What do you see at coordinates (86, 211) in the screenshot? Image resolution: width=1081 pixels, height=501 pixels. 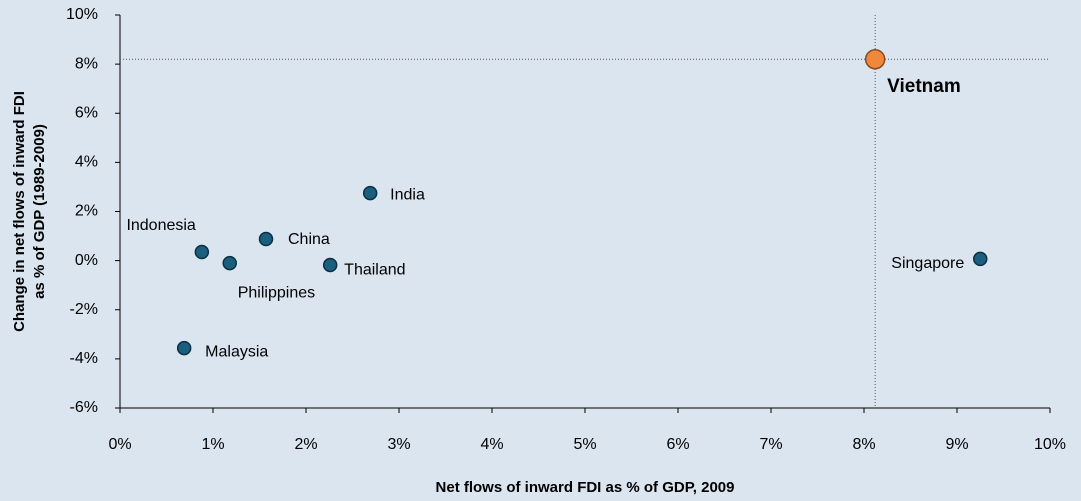 I see `y-tick-label: 2%` at bounding box center [86, 211].